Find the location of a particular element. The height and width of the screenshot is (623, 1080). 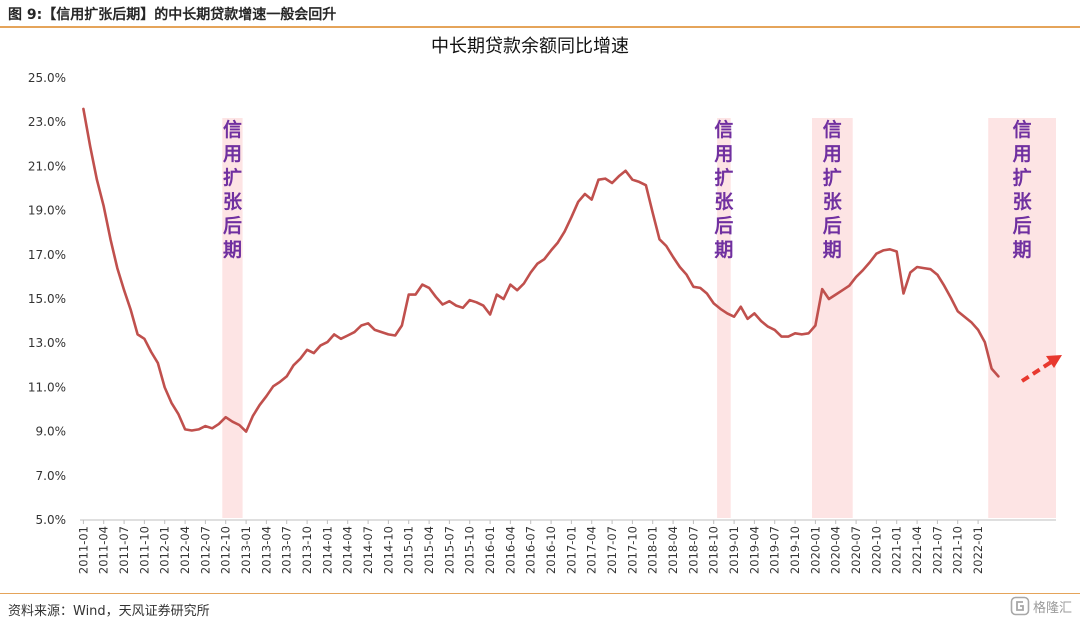

y-tick-label: 23.0% is located at coordinates (47, 122).